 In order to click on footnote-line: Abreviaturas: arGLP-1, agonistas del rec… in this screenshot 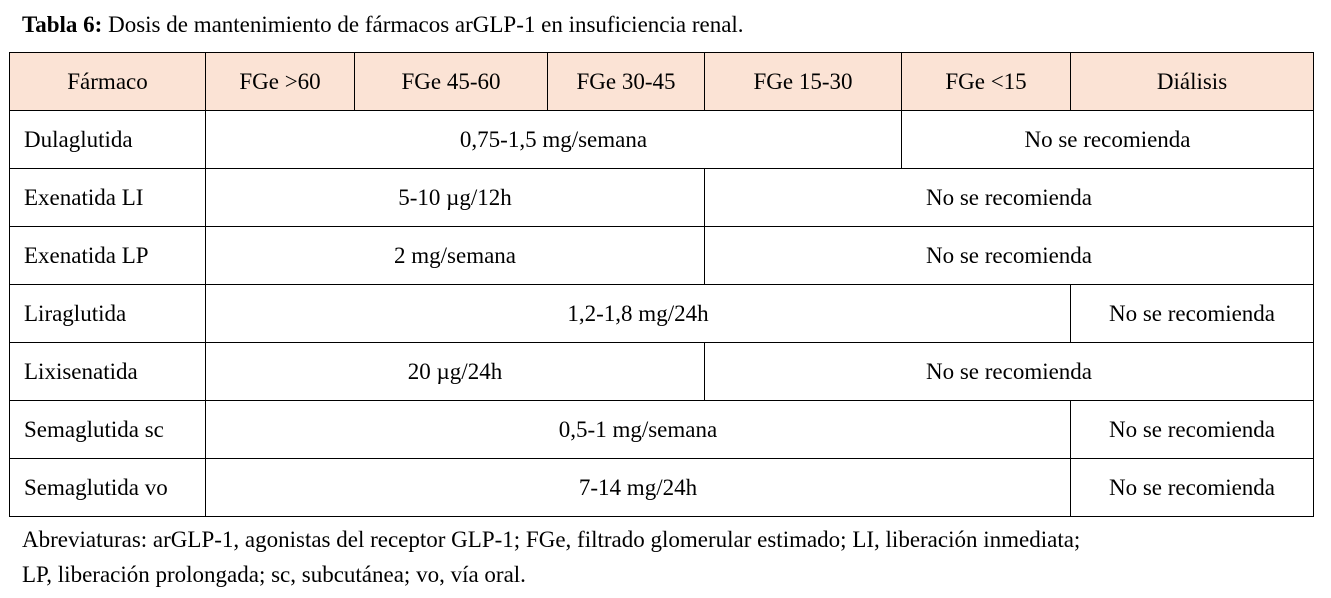, I will do `click(551, 539)`.